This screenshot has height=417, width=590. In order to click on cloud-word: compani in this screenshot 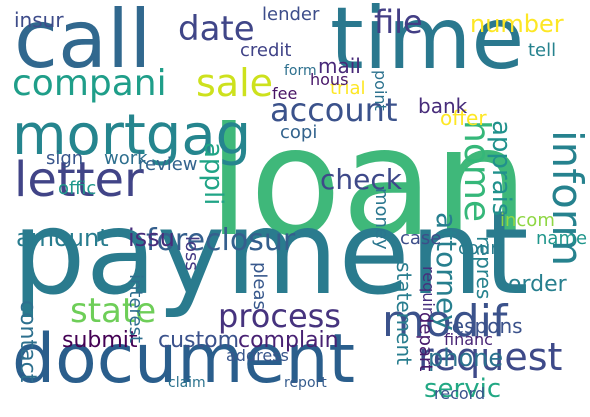, I will do `click(89, 83)`.